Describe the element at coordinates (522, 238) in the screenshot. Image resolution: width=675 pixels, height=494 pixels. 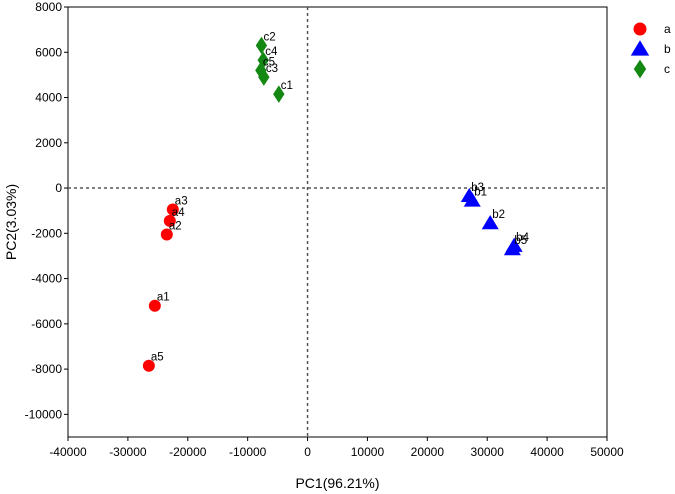
I see `point-label-b4: b4` at that location.